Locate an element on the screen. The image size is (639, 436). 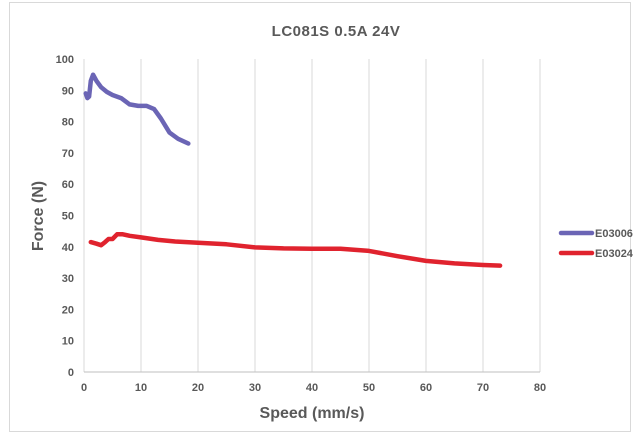
x-tick-label: 20 is located at coordinates (198, 388).